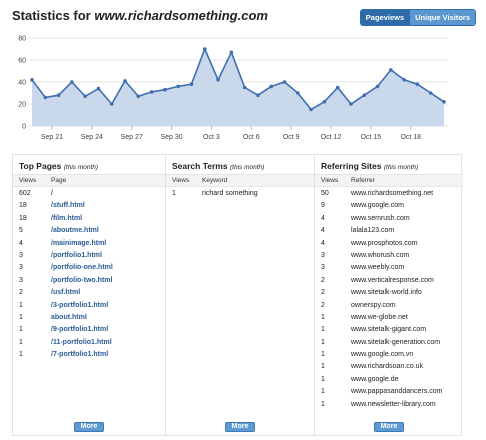 This screenshot has width=486, height=440. I want to click on table-row: 1 www.google.com.vn, so click(389, 356).